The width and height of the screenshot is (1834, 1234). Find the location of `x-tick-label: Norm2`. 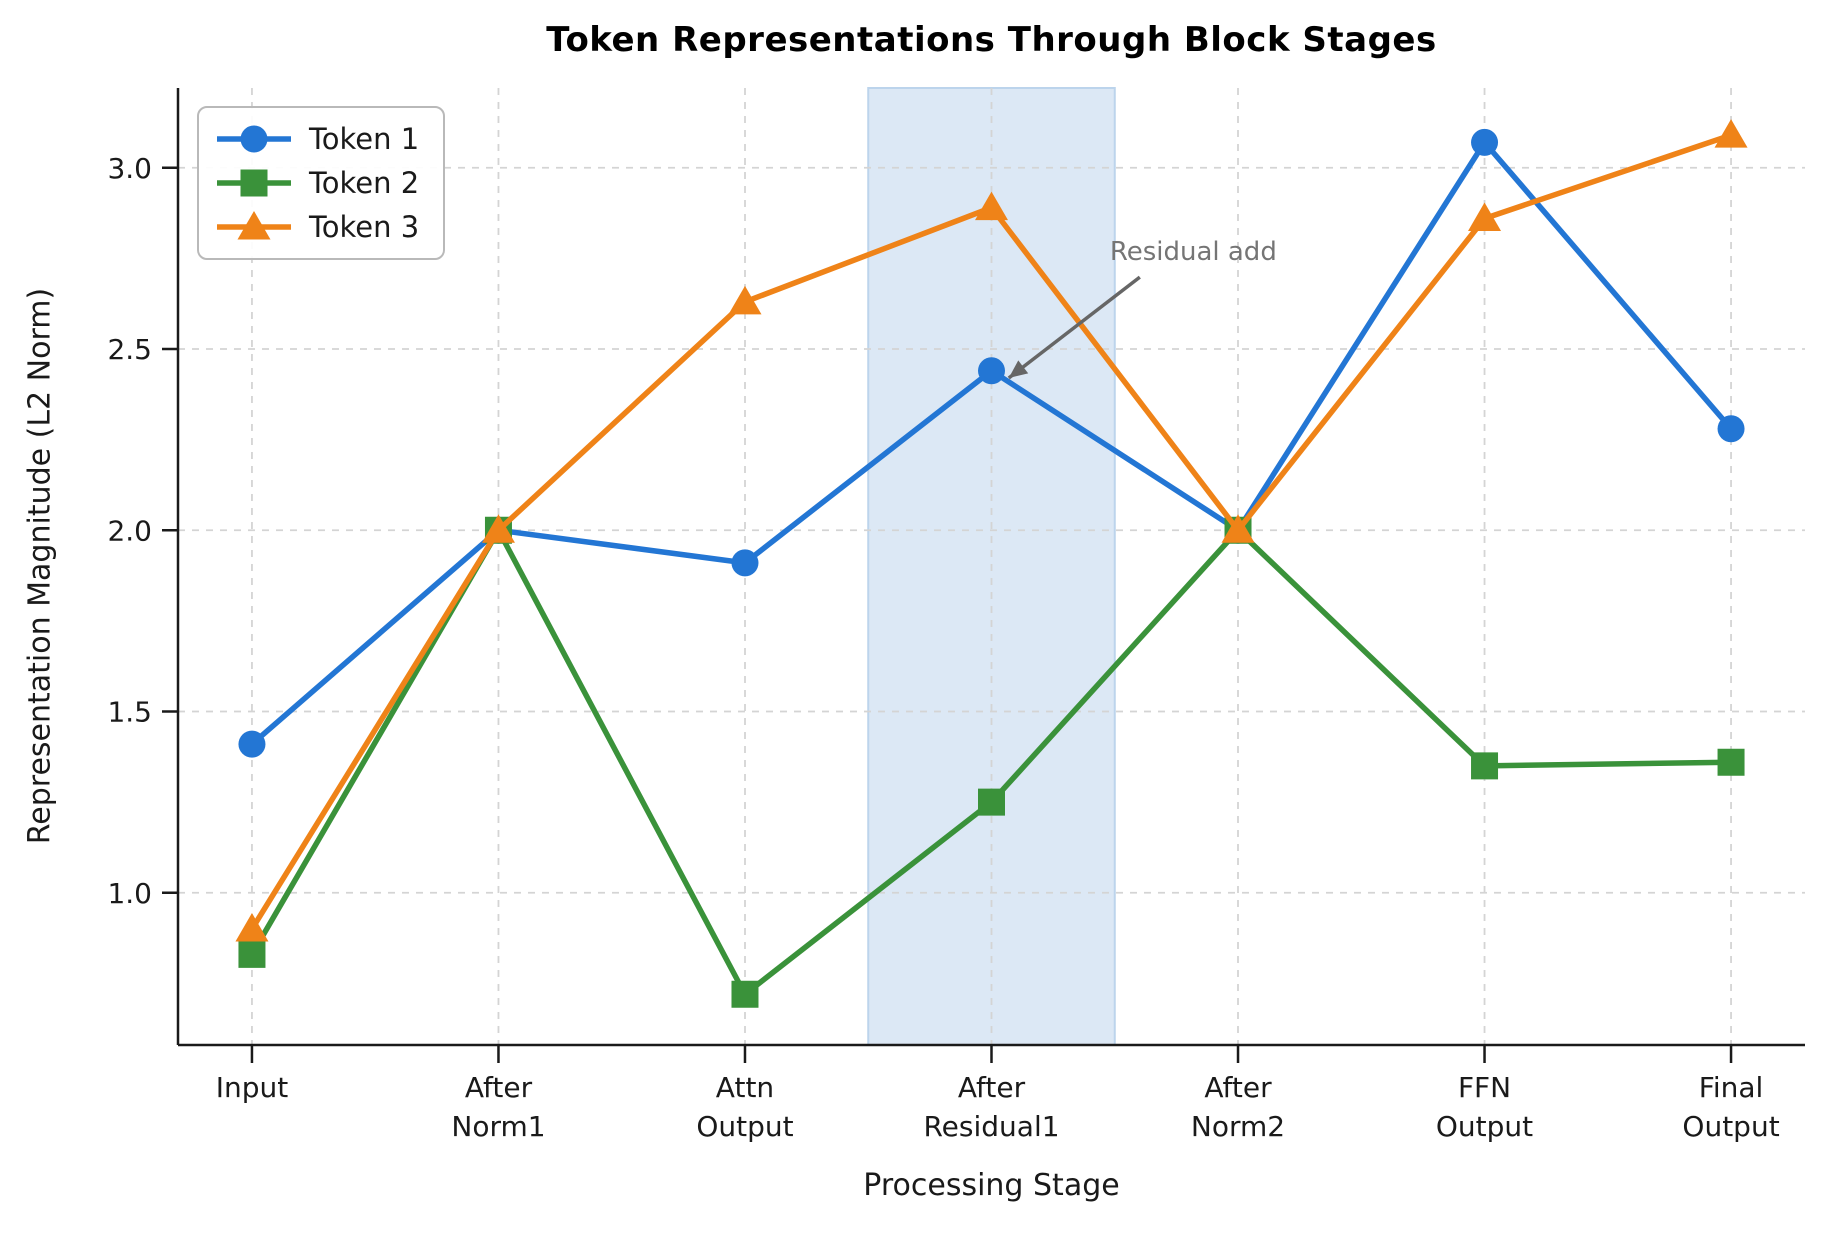

x-tick-label: Norm2 is located at coordinates (1238, 1126).